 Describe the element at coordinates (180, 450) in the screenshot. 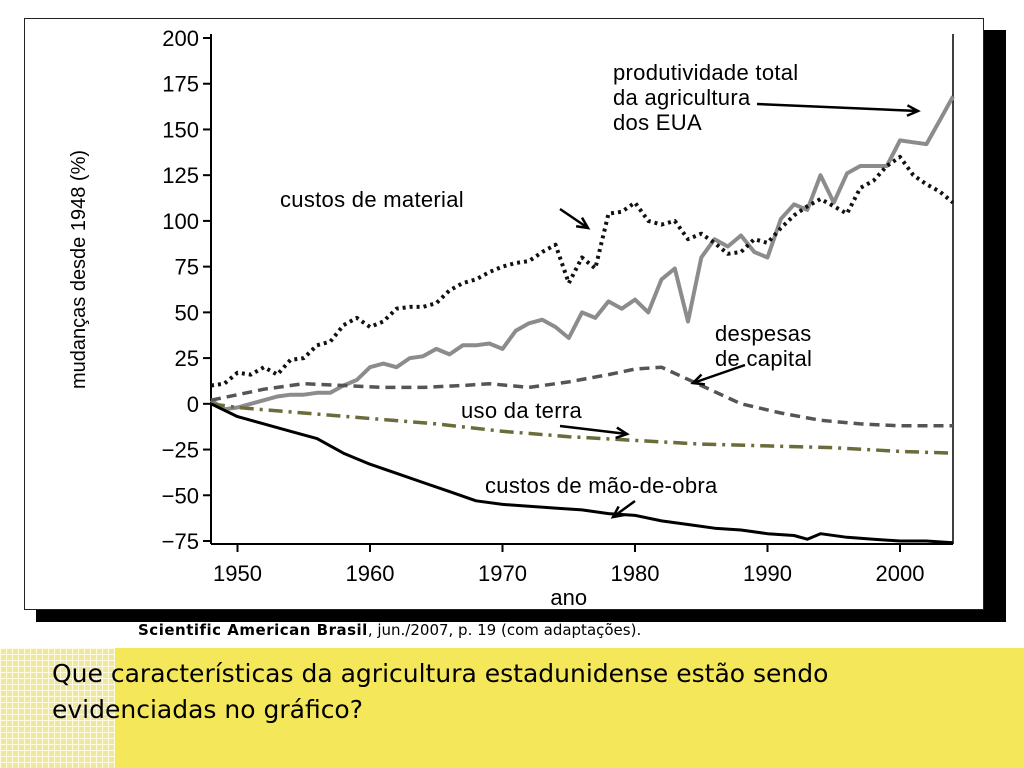

I see `y-tick-label: −25` at that location.